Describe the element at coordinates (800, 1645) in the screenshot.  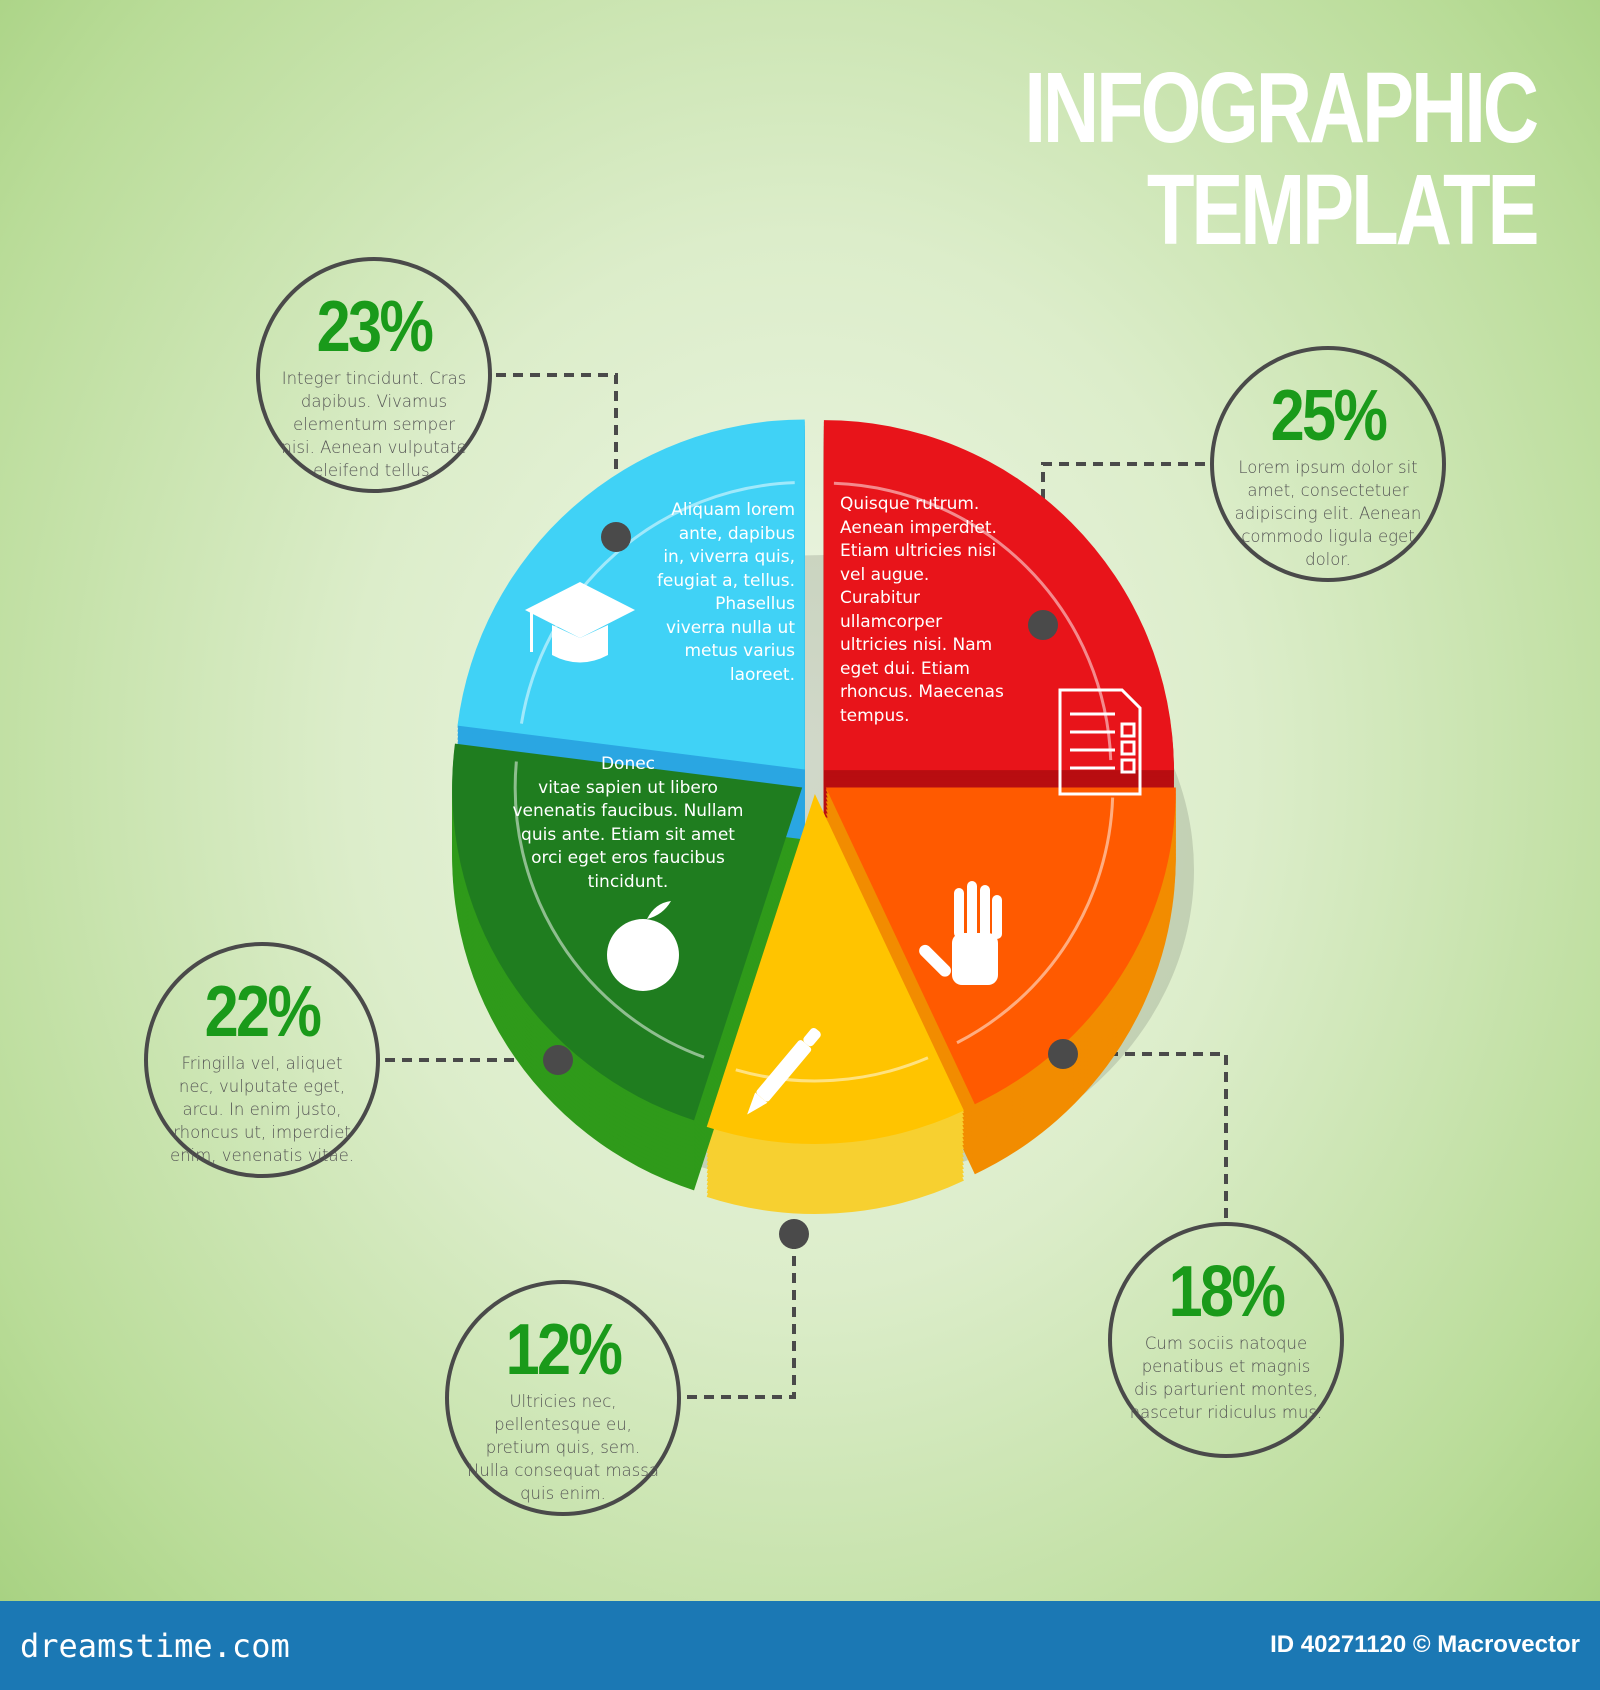
I see `footer-bar: dreamstime.com ID 40271120 © Macrovector` at that location.